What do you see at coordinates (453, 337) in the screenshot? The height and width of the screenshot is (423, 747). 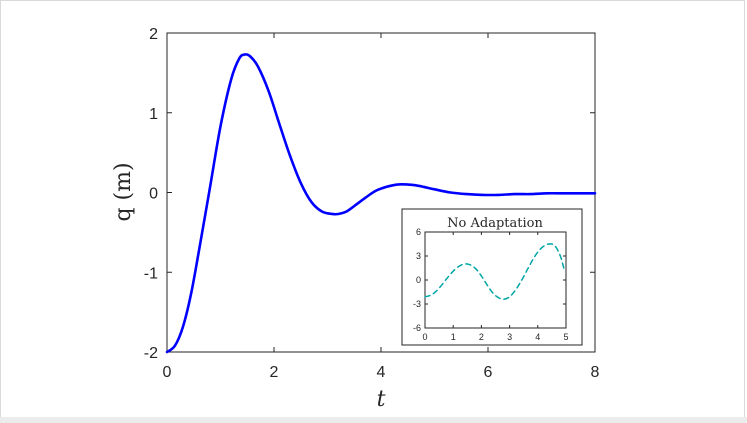 I see `inset-x-tick-label: 1` at bounding box center [453, 337].